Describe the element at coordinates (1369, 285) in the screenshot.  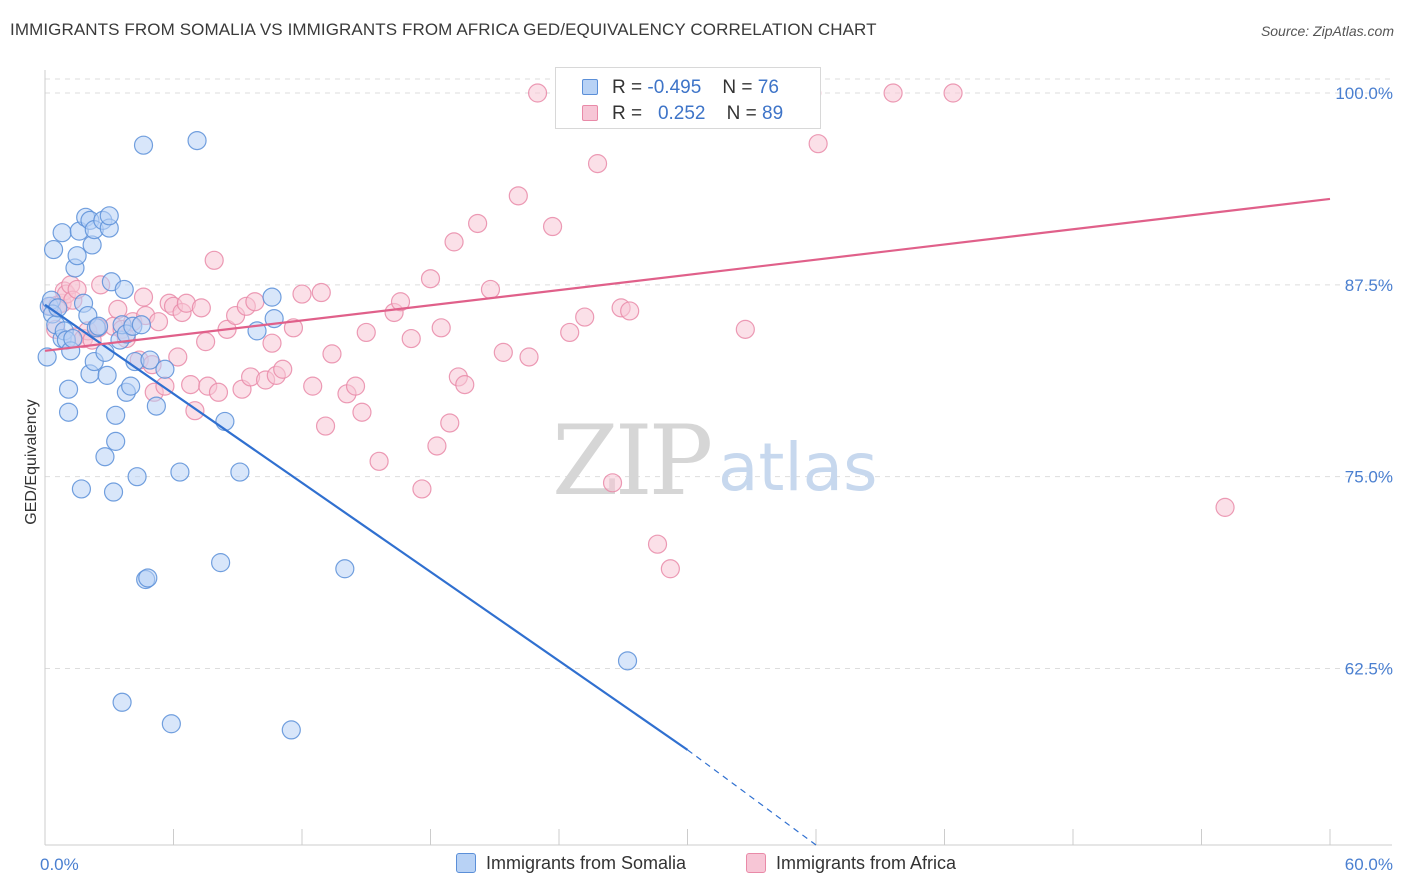
I see `y-tick-label-2: 87.5%` at that location.